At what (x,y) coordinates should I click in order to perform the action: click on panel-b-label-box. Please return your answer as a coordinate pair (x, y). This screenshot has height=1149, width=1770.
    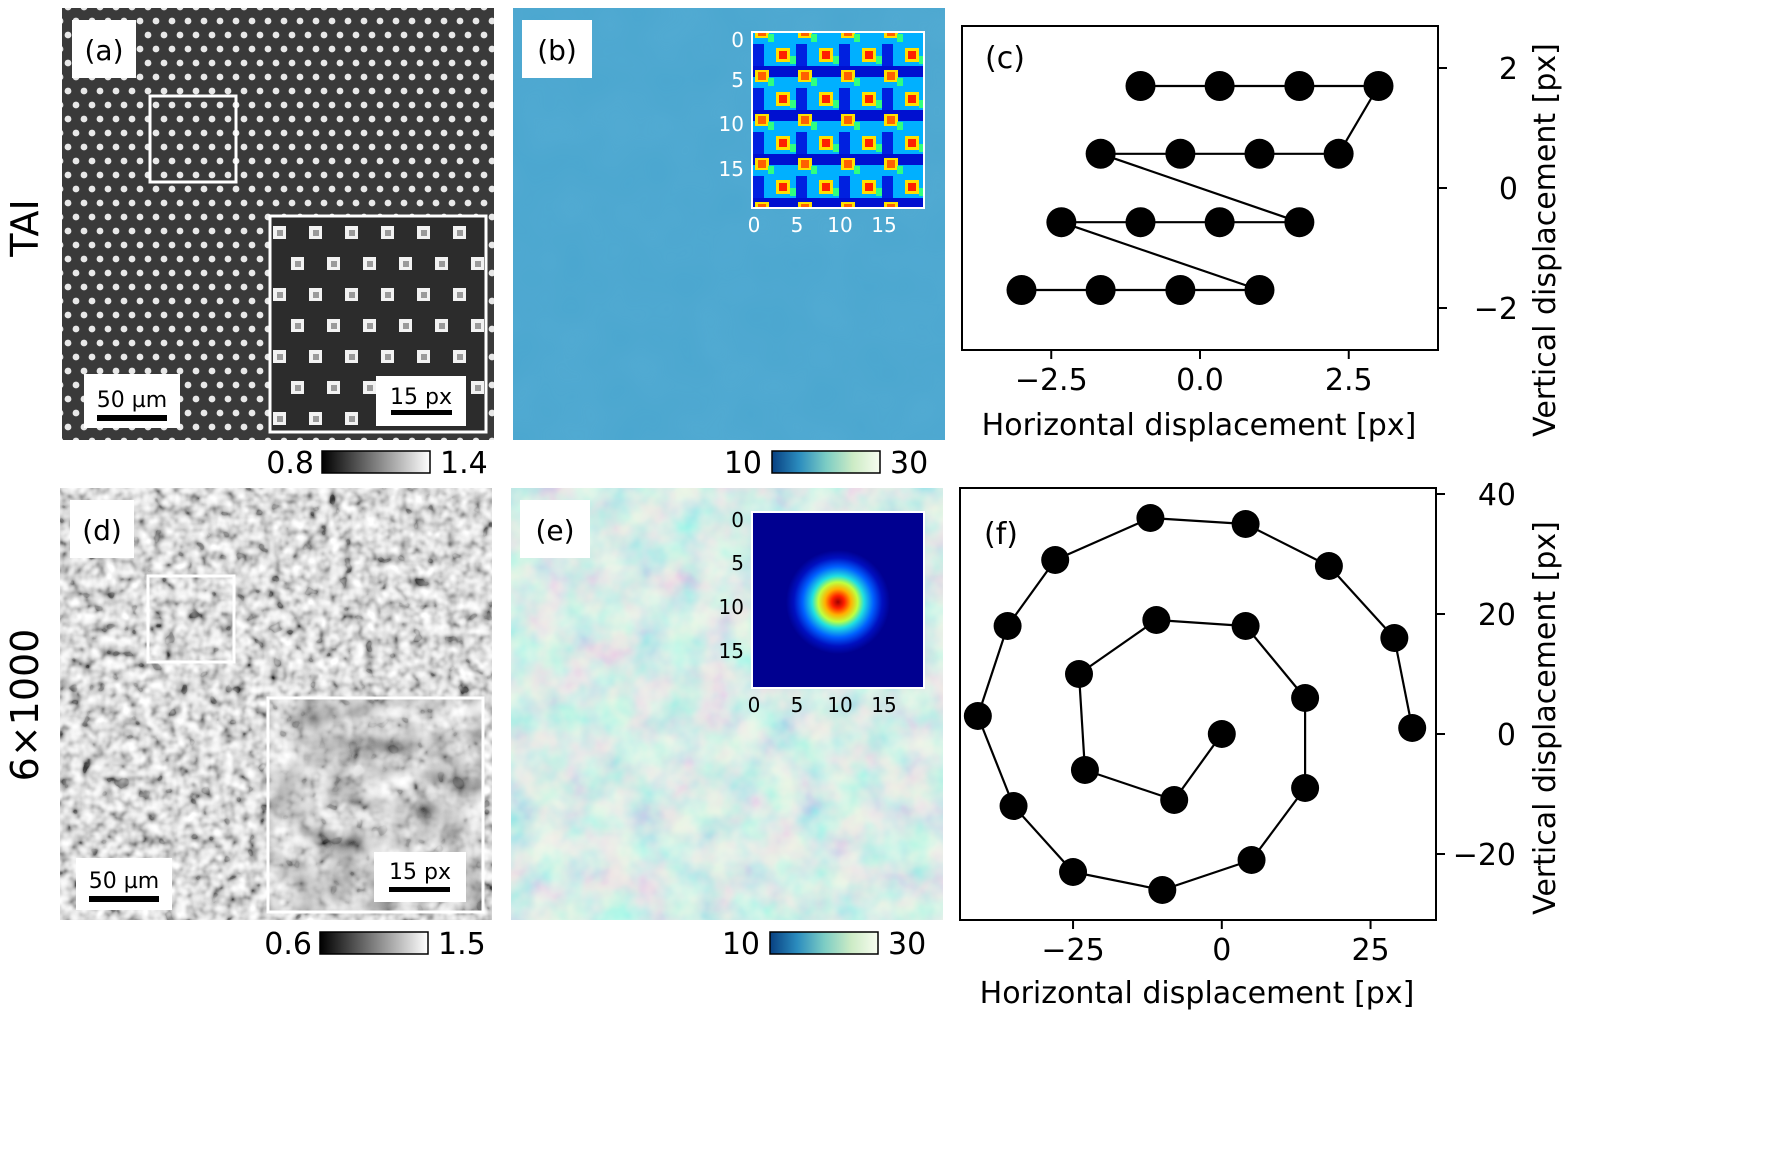
    Looking at the image, I should click on (557, 49).